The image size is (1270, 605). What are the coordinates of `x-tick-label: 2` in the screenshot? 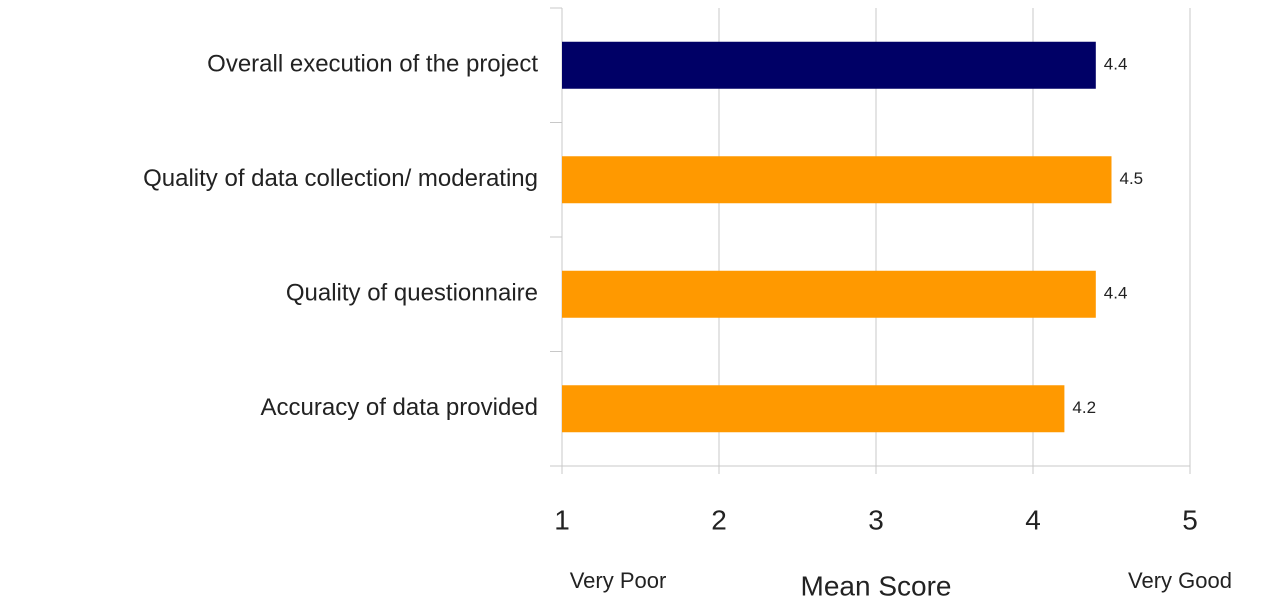 It's located at (719, 519).